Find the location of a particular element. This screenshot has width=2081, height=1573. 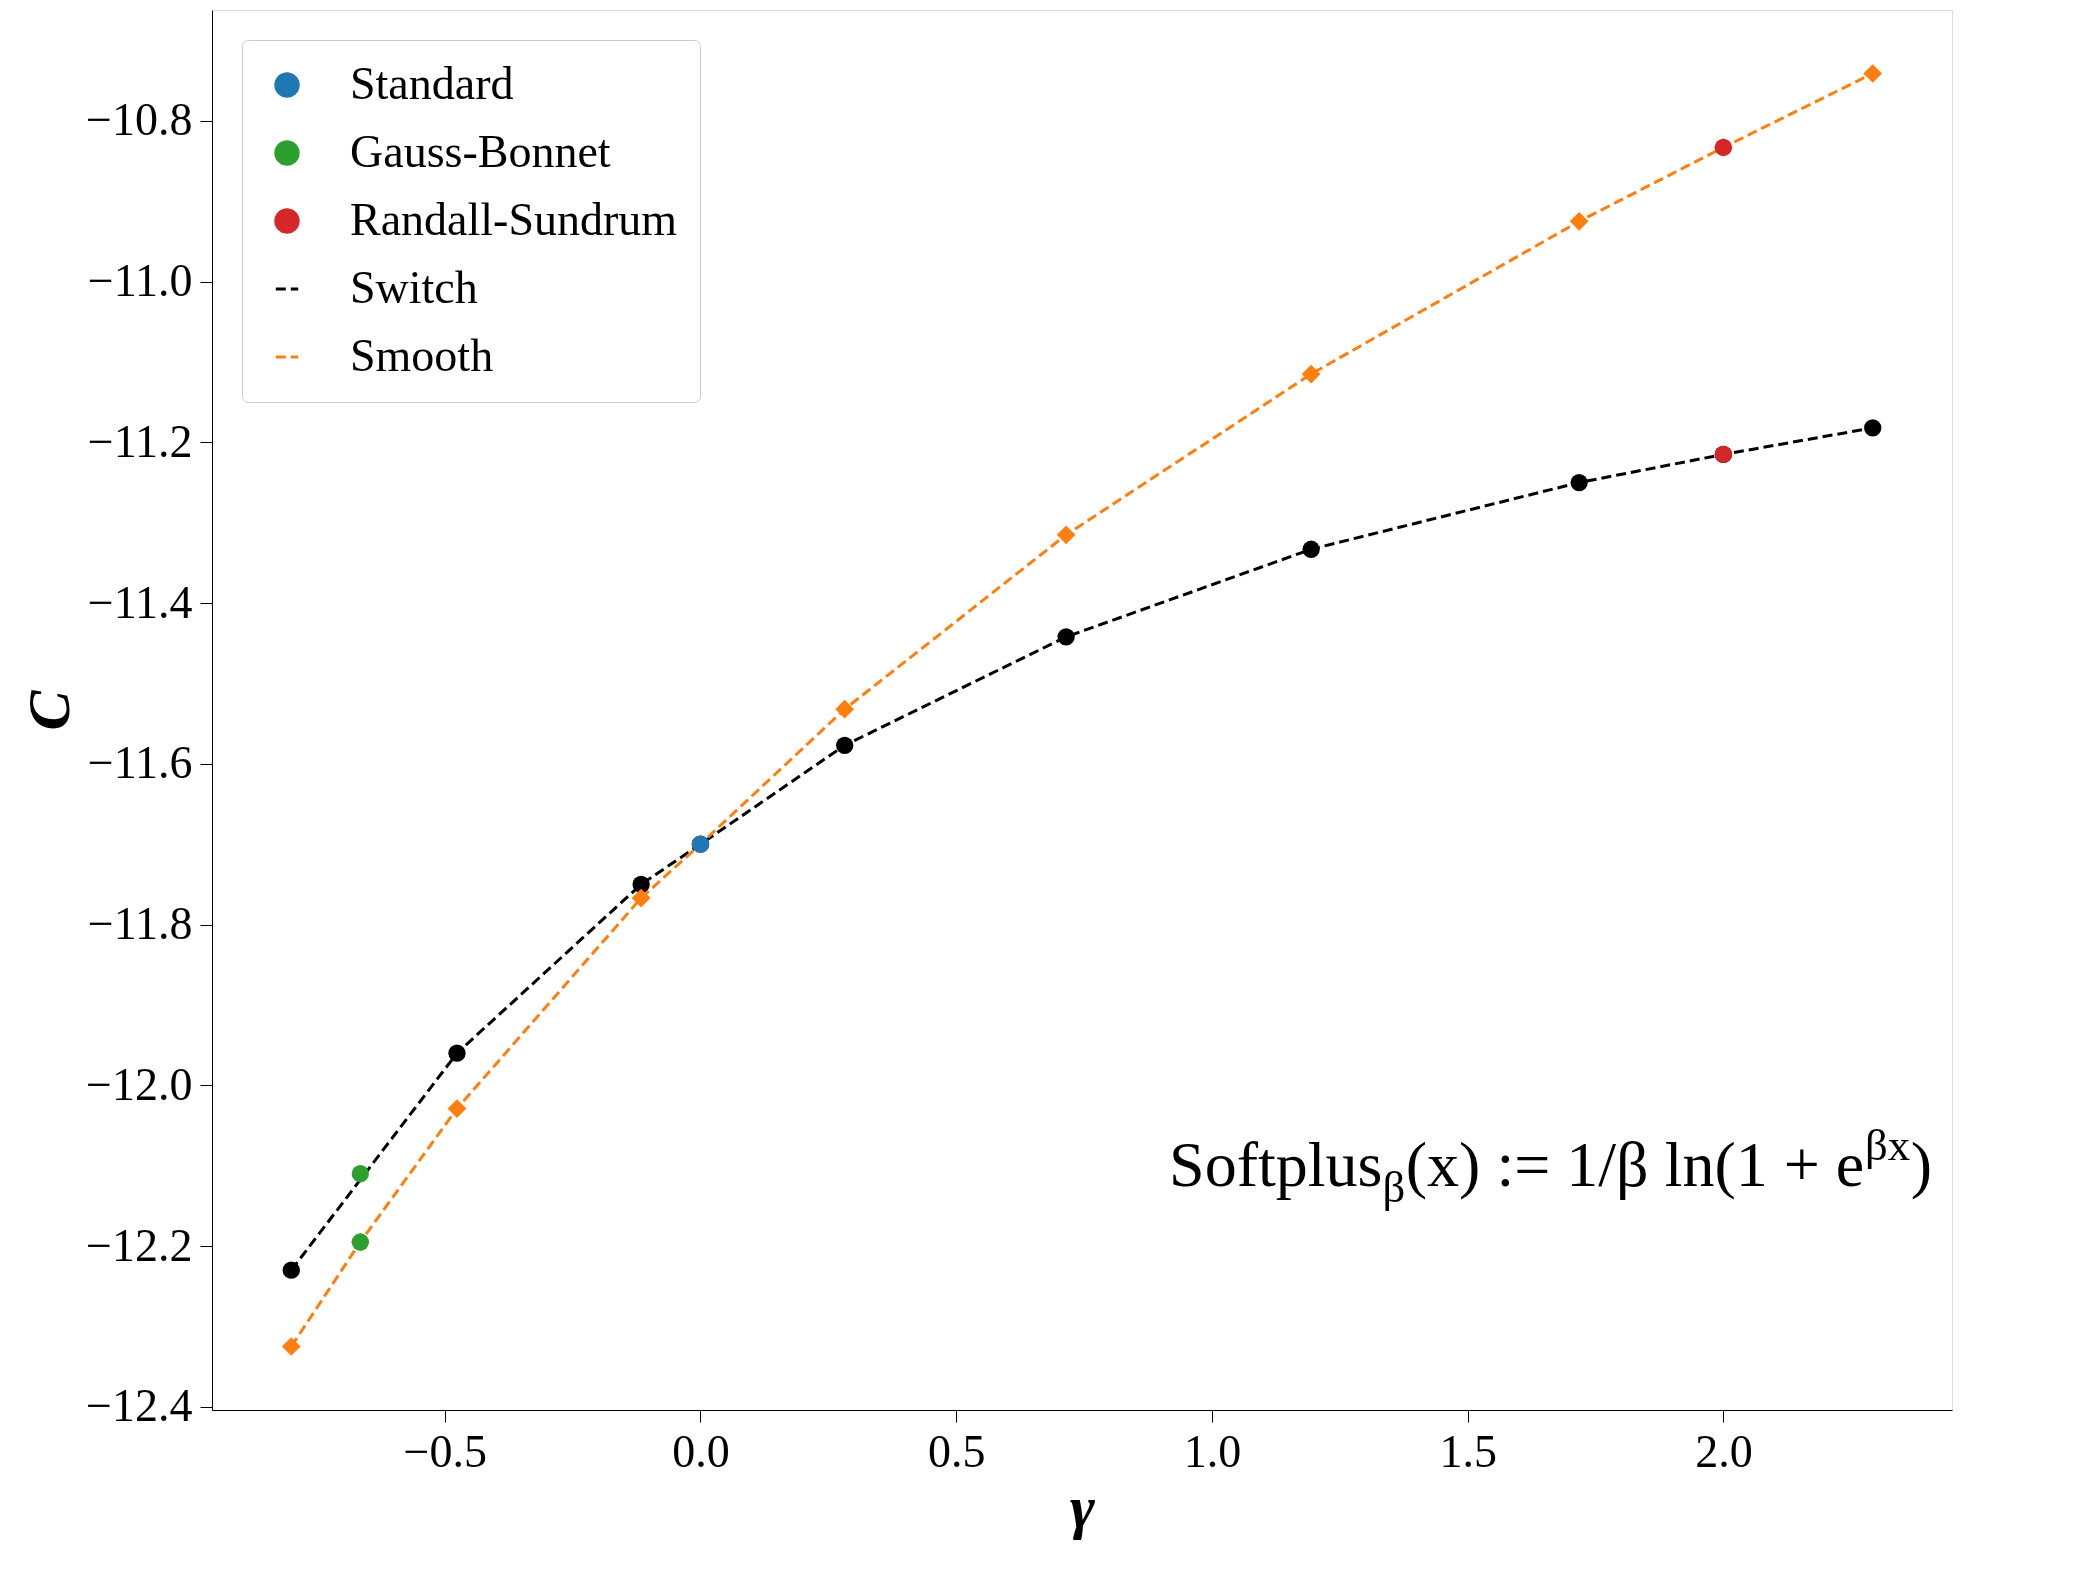

legend-label: Switch is located at coordinates (414, 287).